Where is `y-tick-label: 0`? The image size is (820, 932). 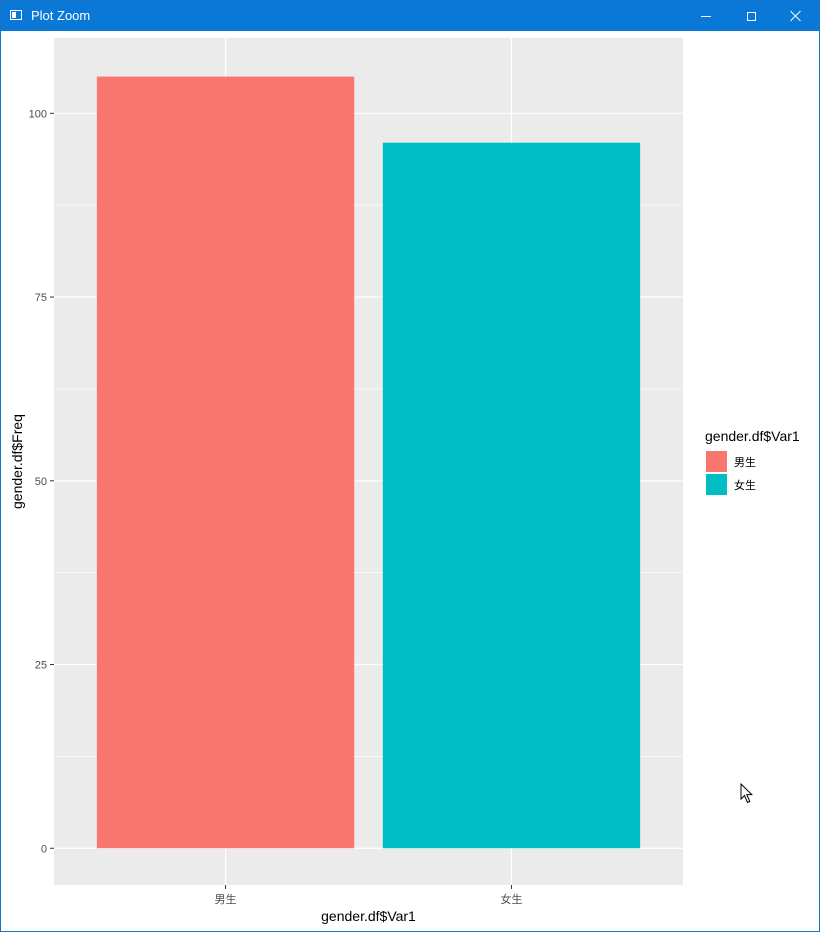
y-tick-label: 0 is located at coordinates (44, 849).